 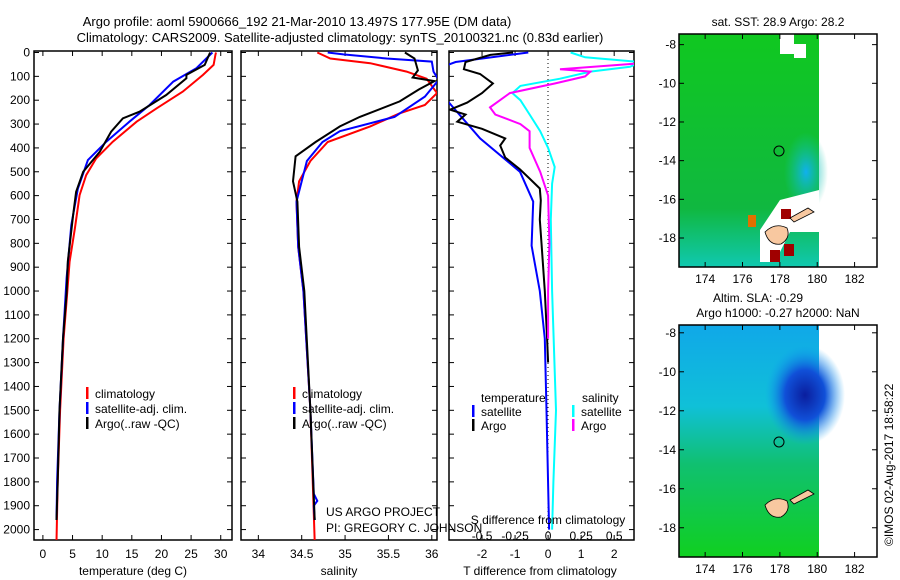 I want to click on project-label: US ARGO PROJECT, so click(x=383, y=512).